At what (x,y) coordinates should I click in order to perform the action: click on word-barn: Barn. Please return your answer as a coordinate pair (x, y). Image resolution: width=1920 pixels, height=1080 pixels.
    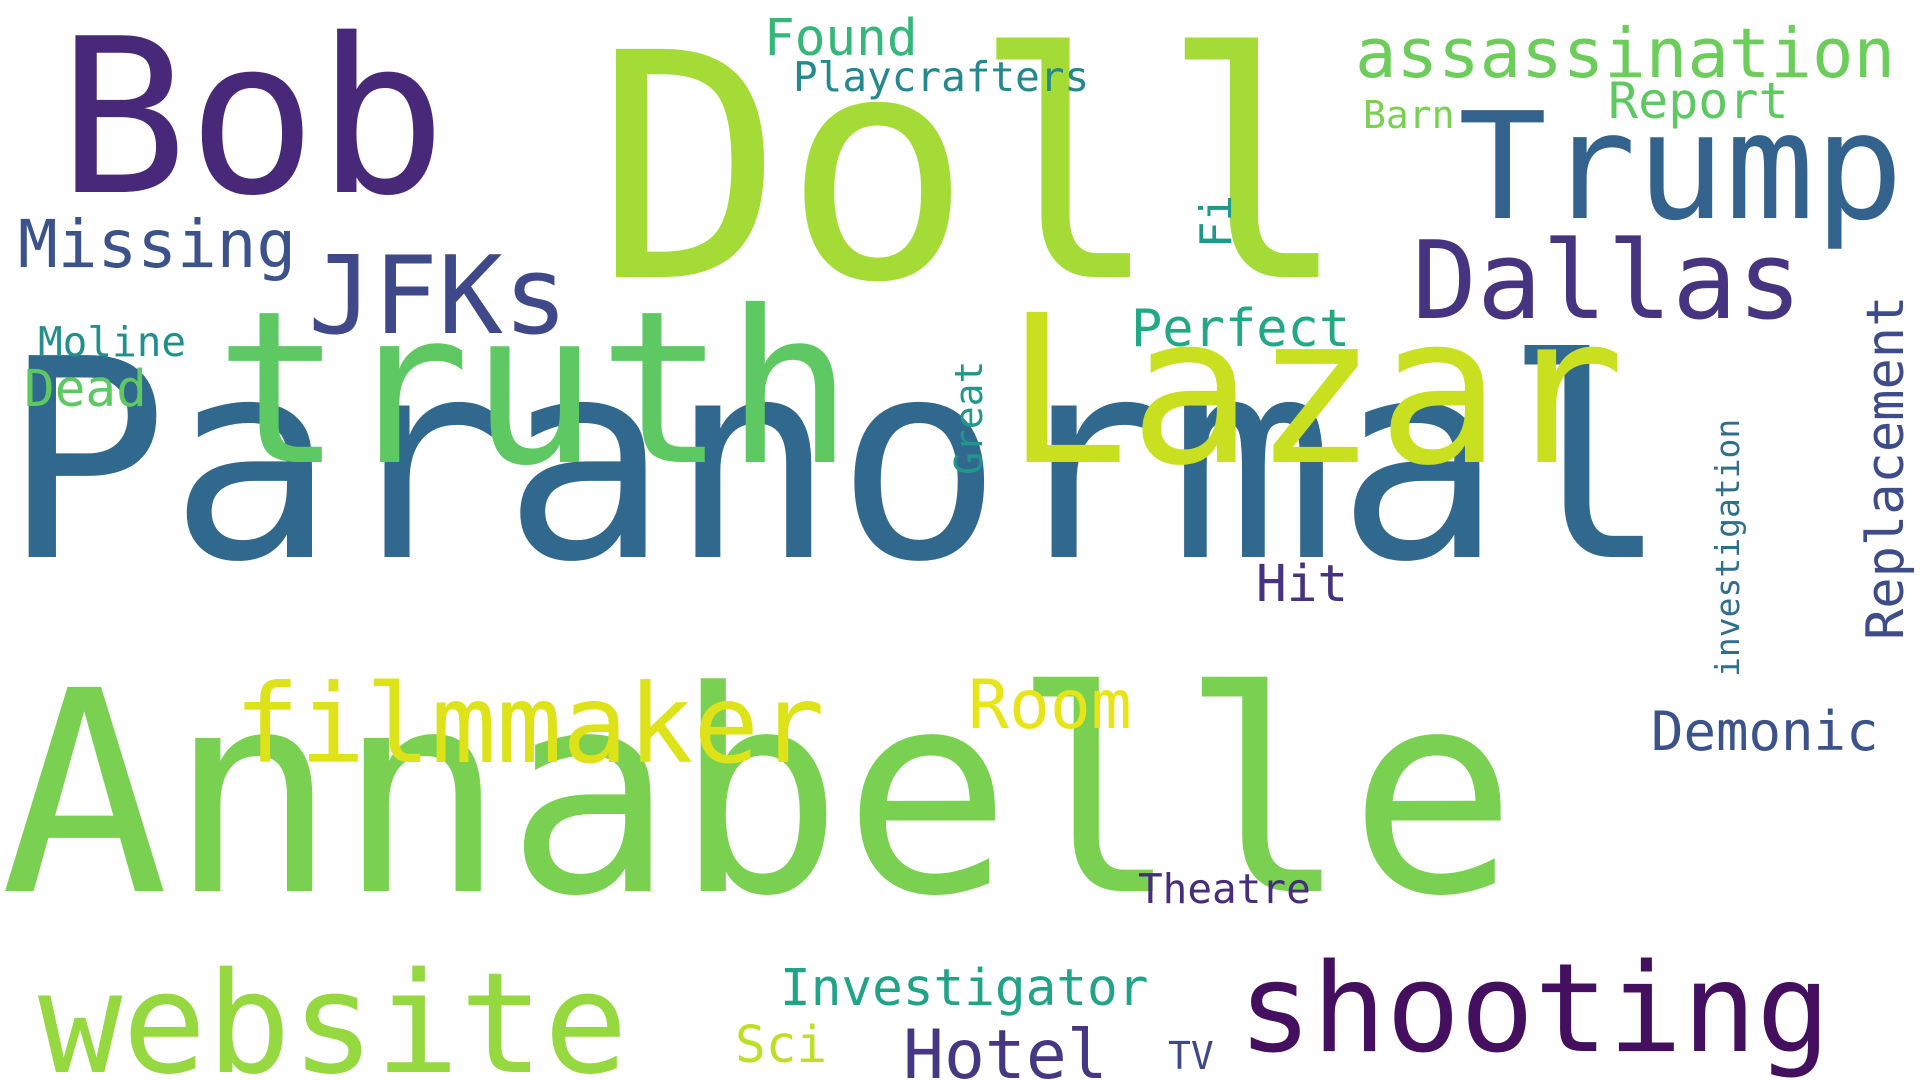
    Looking at the image, I should click on (1409, 115).